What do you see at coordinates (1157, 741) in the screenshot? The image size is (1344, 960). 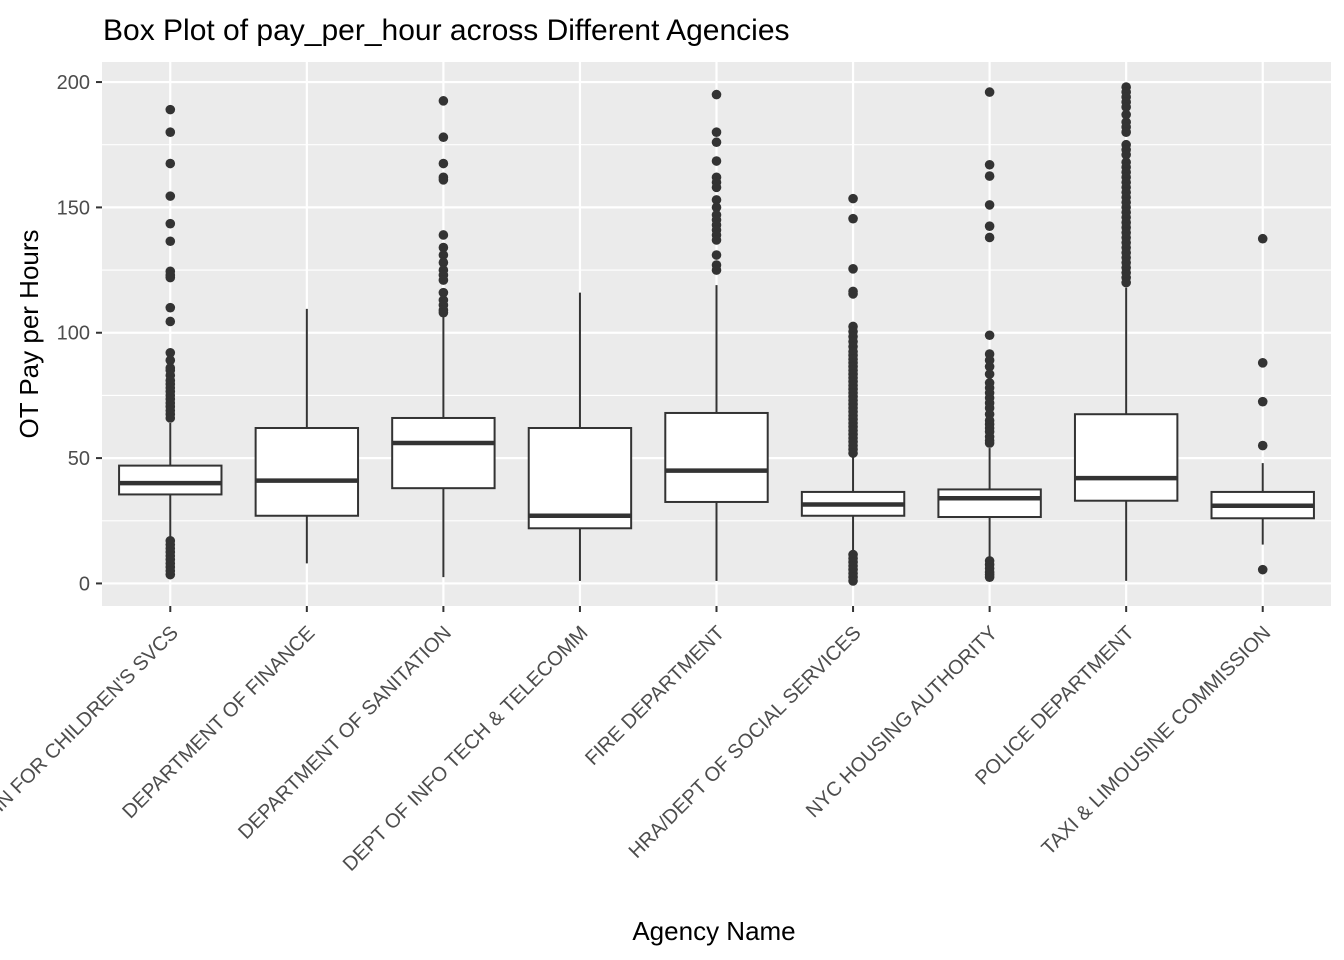 I see `x-tick-label: TAXI & LIMOUSINE COMMISSION` at bounding box center [1157, 741].